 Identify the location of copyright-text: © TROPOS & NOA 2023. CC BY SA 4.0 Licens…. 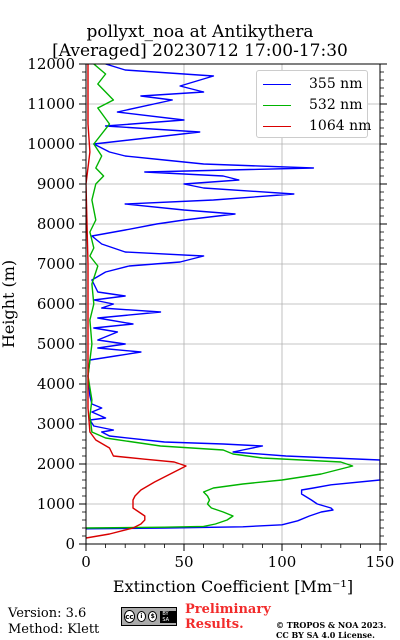
(331, 630).